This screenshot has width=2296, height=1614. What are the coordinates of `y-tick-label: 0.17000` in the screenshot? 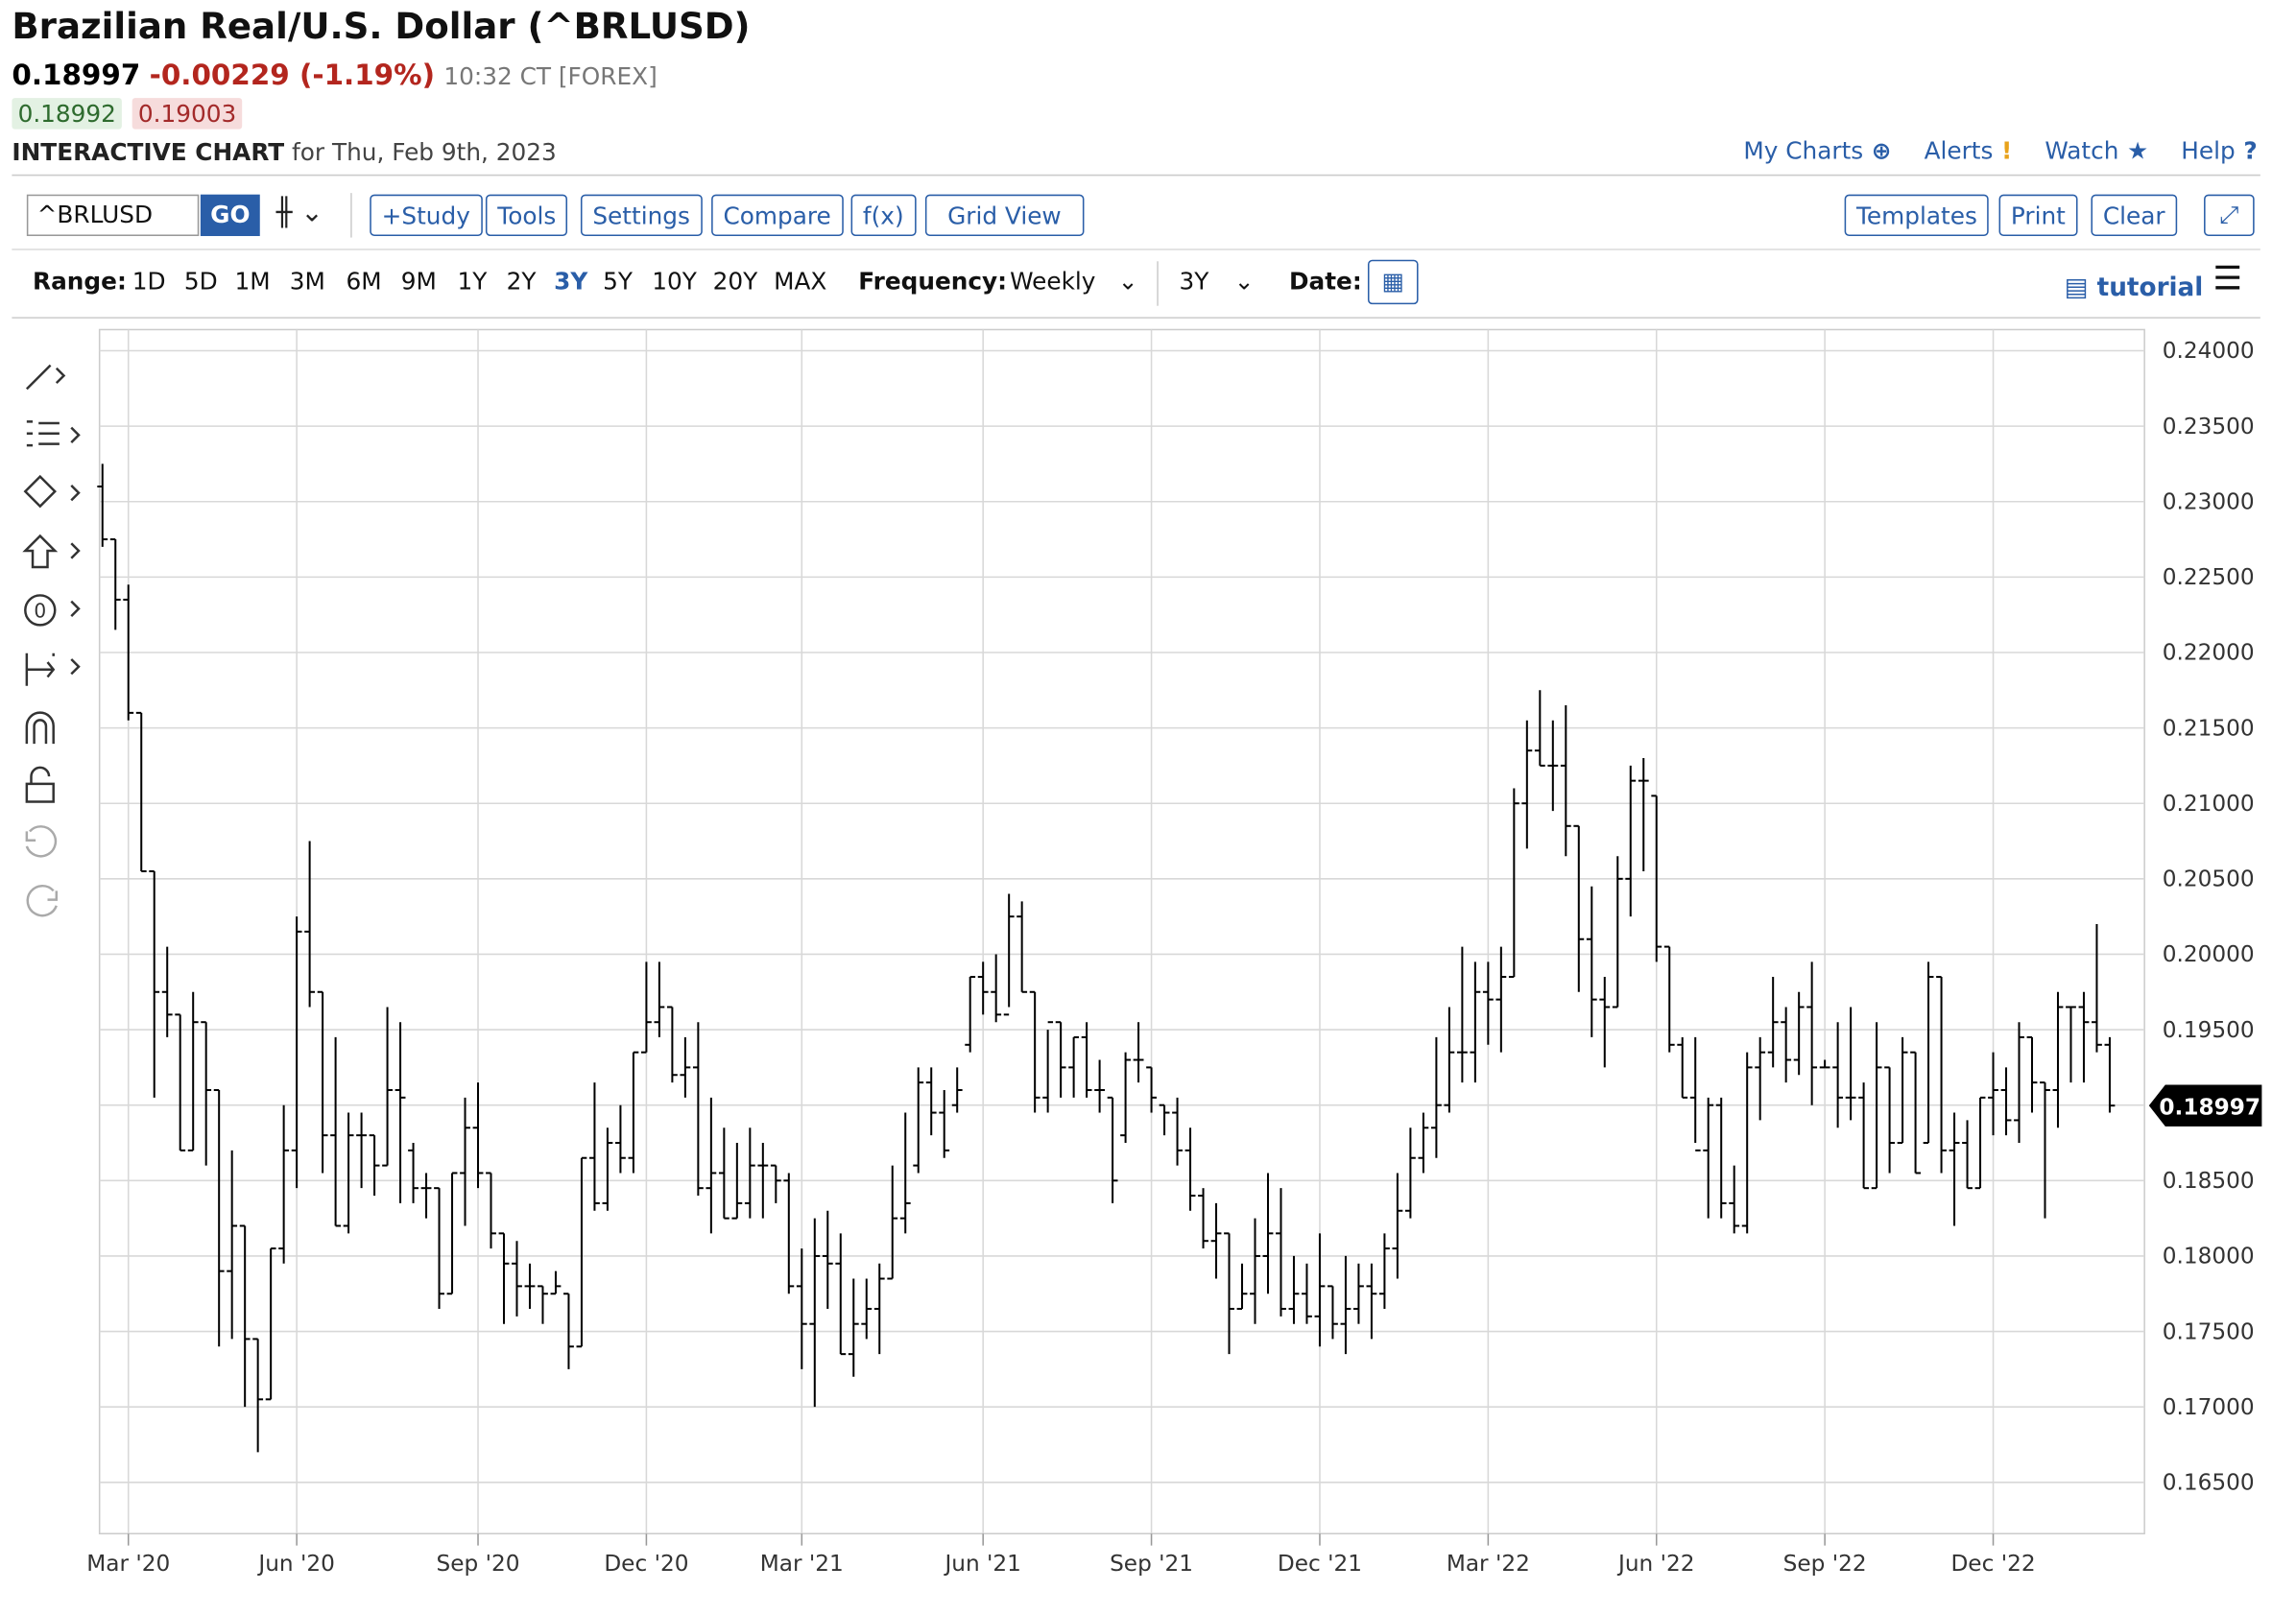 It's located at (2209, 1407).